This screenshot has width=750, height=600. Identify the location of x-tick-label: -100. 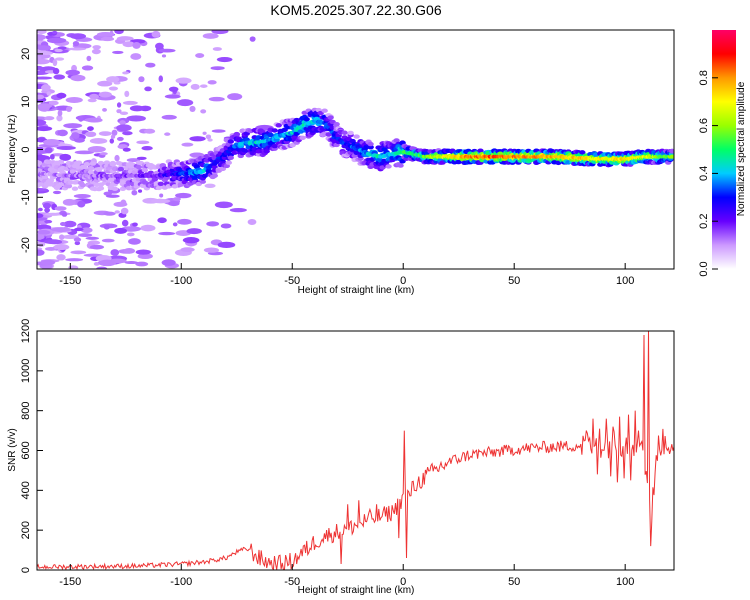
(181, 582).